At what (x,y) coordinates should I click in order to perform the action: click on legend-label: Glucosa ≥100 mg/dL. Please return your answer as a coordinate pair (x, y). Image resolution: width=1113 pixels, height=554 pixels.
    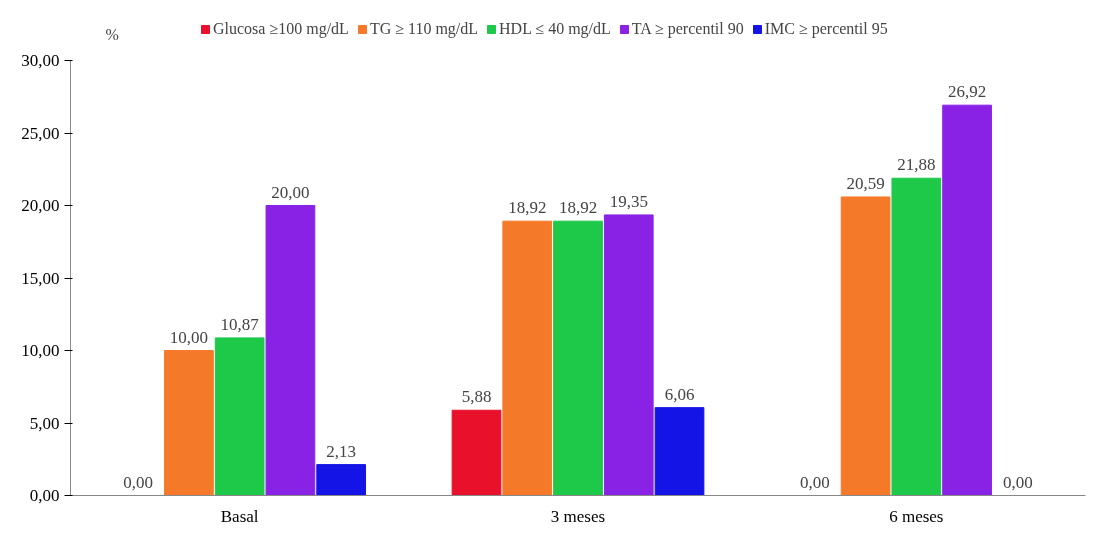
    Looking at the image, I should click on (281, 29).